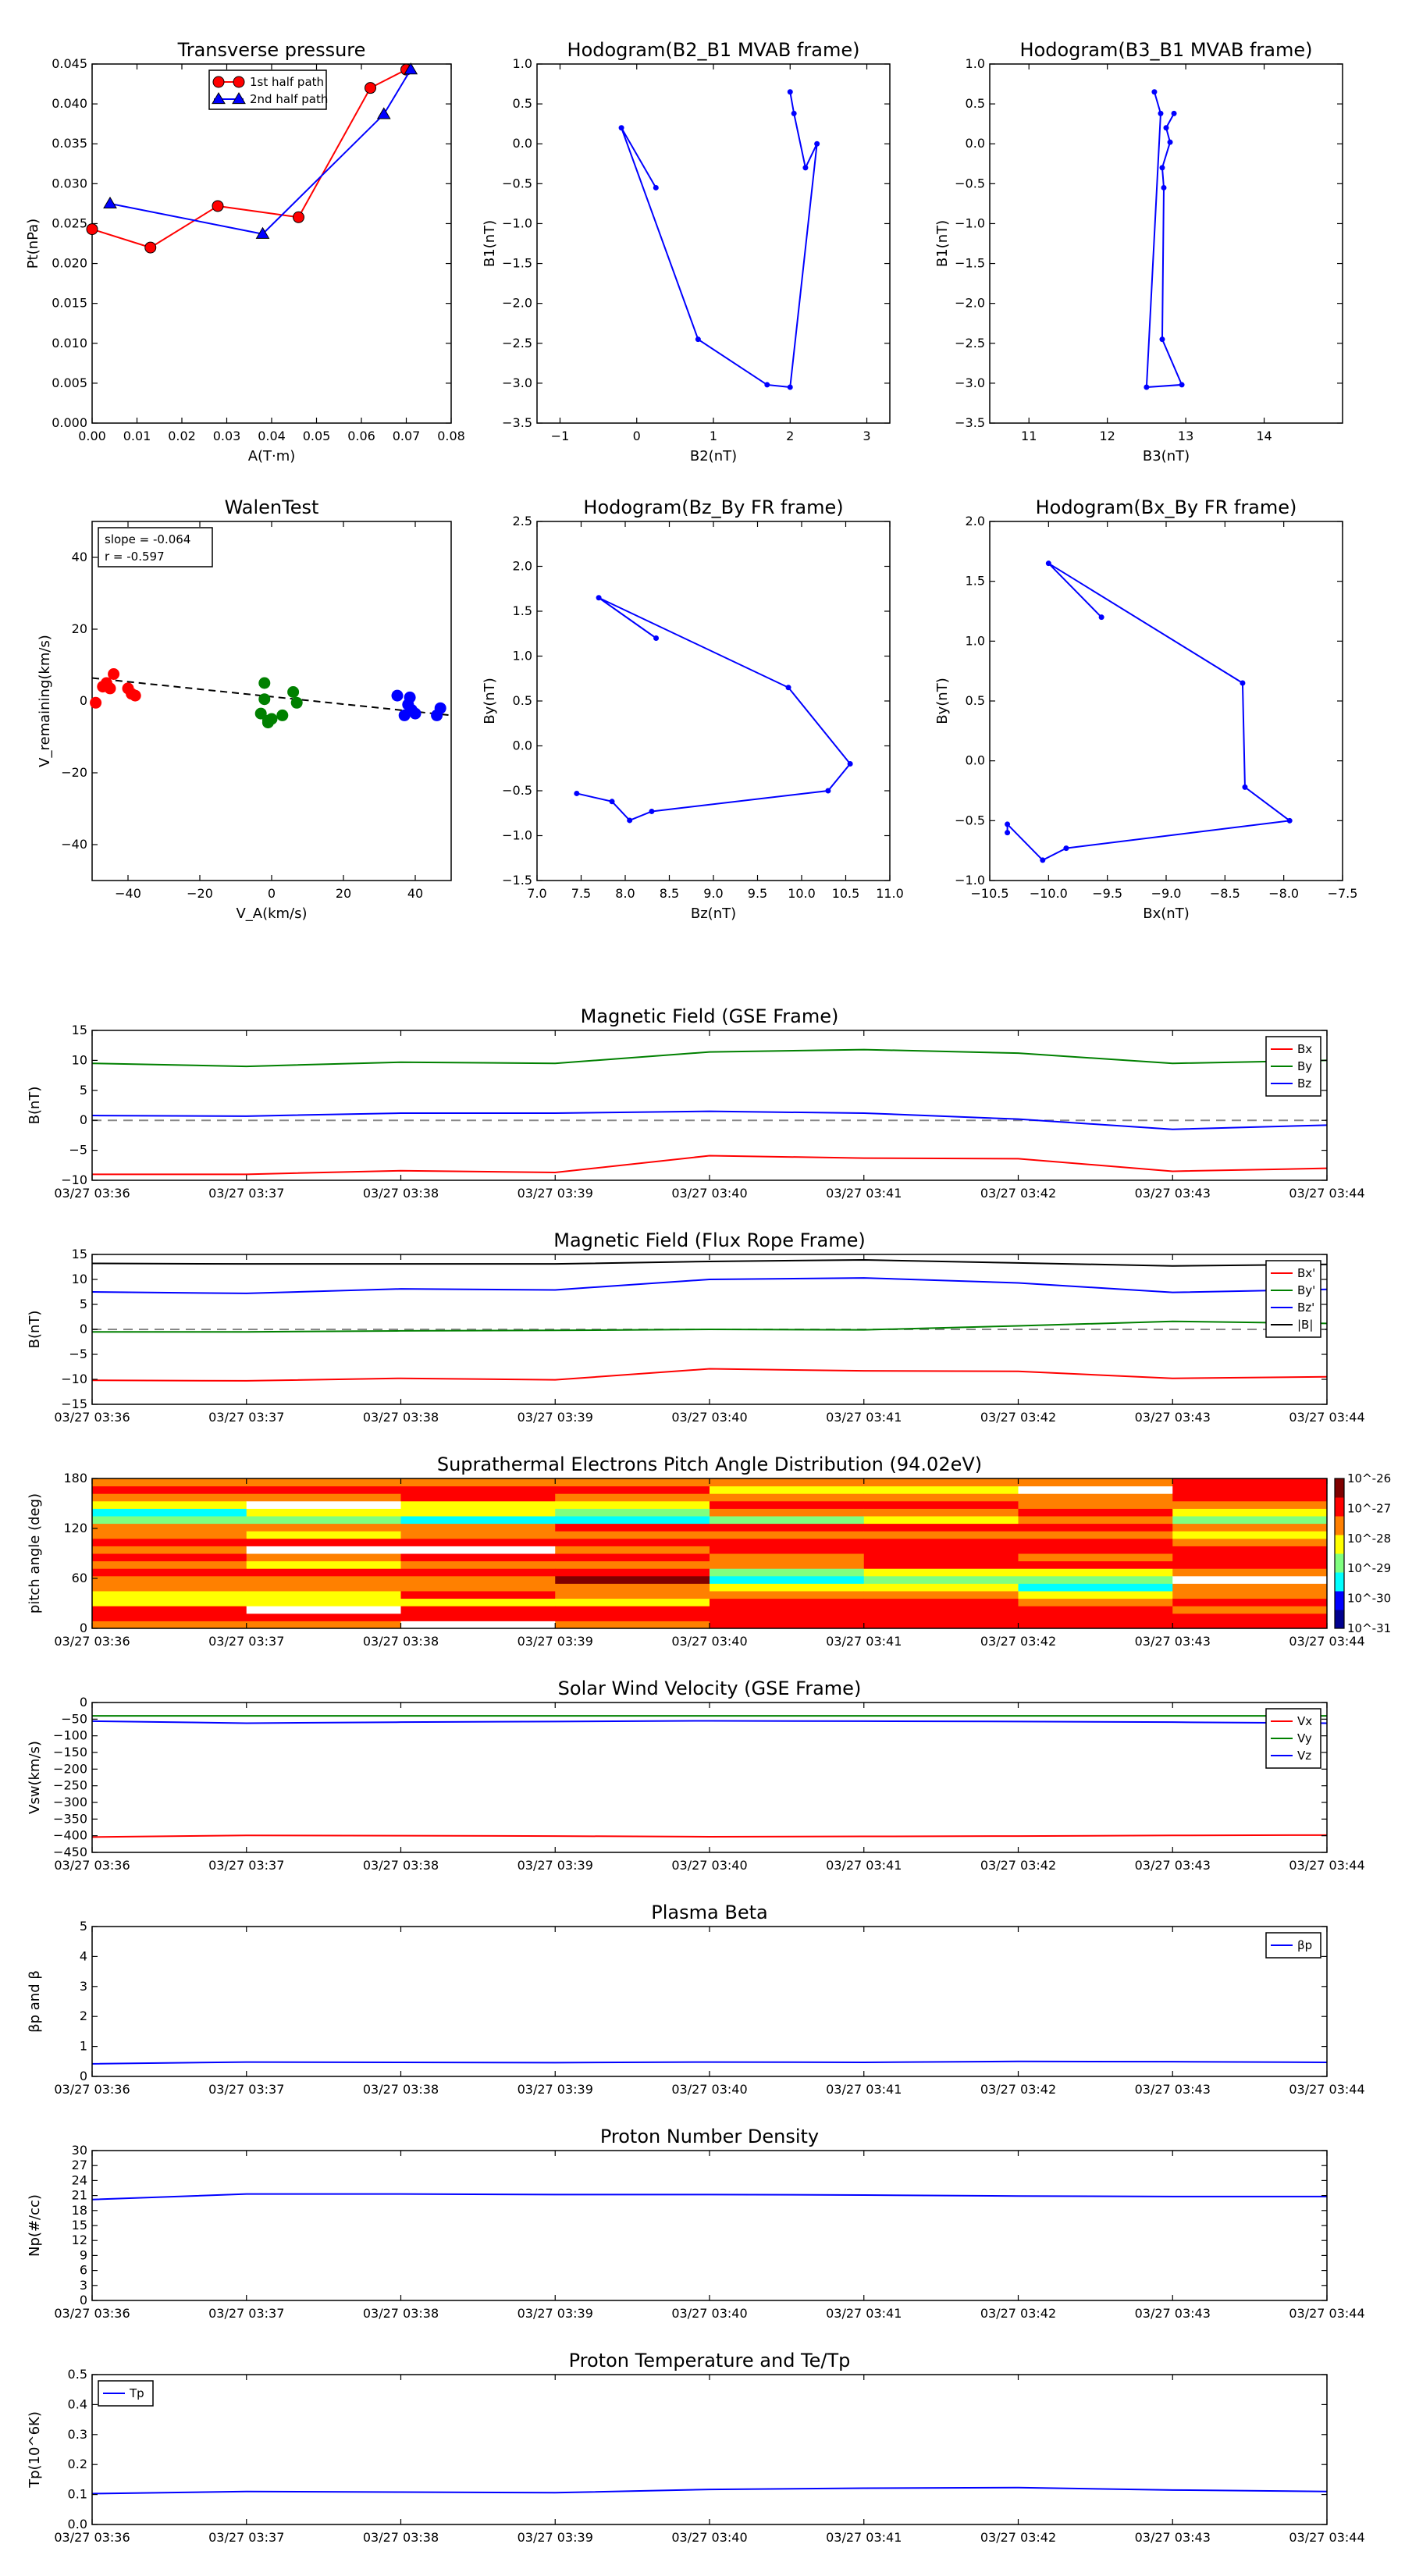 Image resolution: width=1405 pixels, height=2576 pixels. I want to click on y-tick-label: −5, so click(78, 1150).